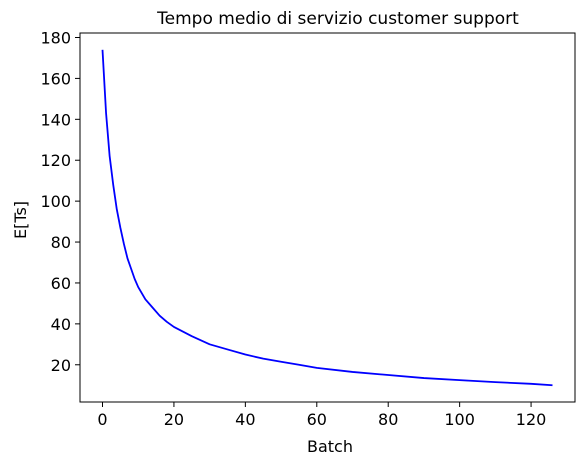 This screenshot has width=587, height=466. What do you see at coordinates (61, 283) in the screenshot?
I see `y-tick-label: 60` at bounding box center [61, 283].